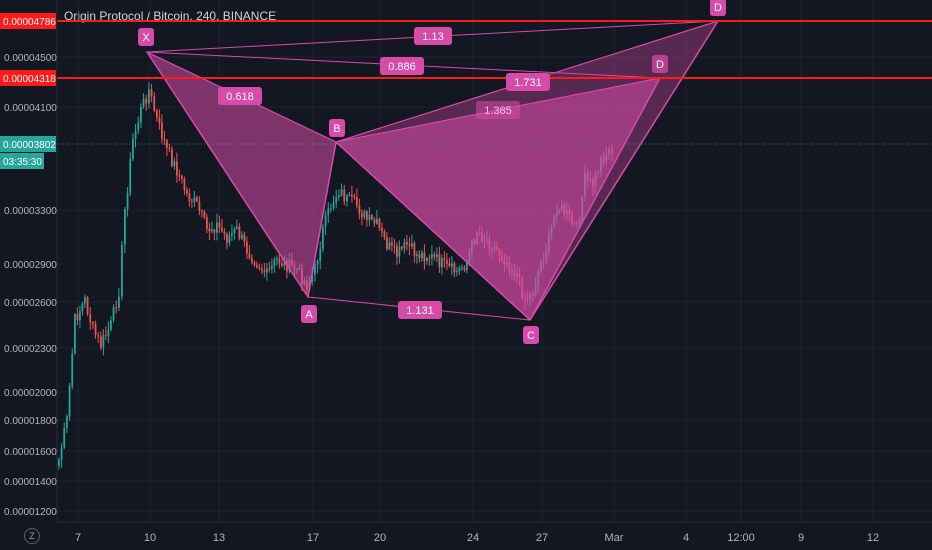  What do you see at coordinates (30, 108) in the screenshot?
I see `price-tick-label: 0.00004100` at bounding box center [30, 108].